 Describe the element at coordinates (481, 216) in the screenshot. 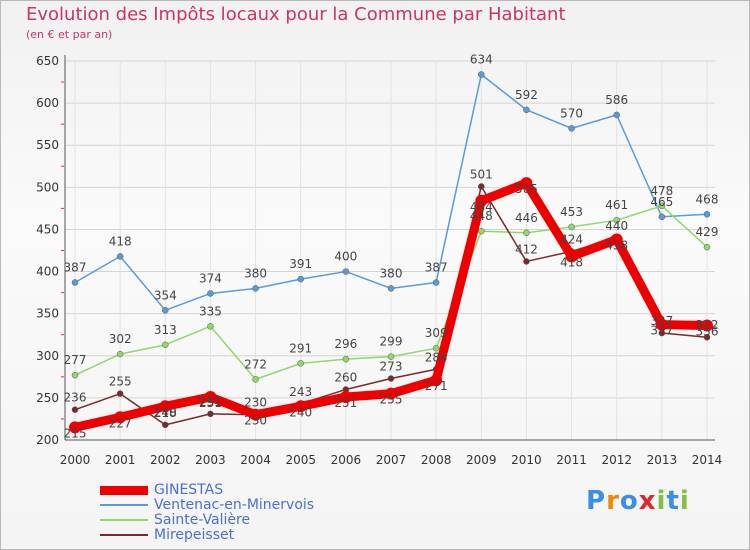

I see `data-label: 448` at that location.